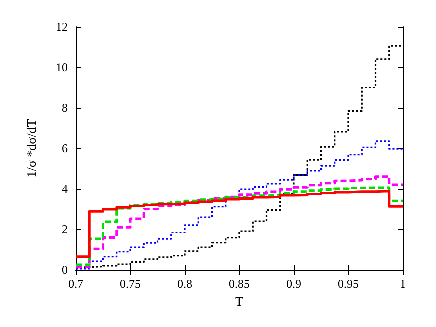 The image size is (436, 327). What do you see at coordinates (62, 27) in the screenshot?
I see `y-tick-label: 12` at bounding box center [62, 27].